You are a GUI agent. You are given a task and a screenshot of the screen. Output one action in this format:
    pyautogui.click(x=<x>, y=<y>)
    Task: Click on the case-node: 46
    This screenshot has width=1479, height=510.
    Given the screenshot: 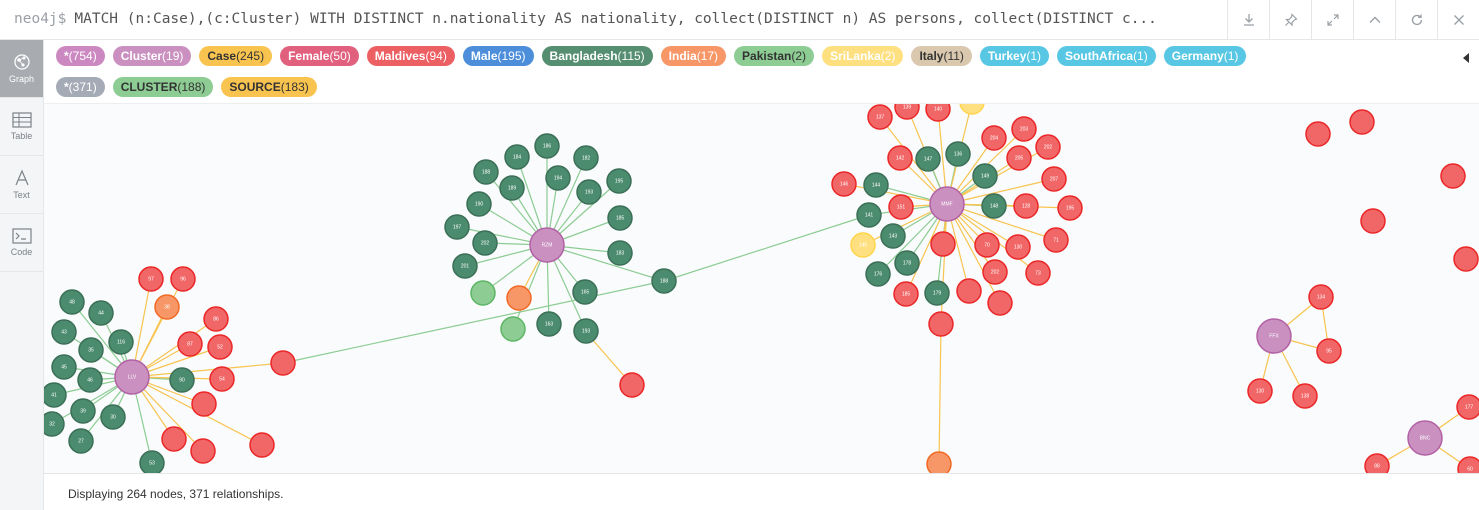 What is the action you would take?
    pyautogui.click(x=90, y=380)
    